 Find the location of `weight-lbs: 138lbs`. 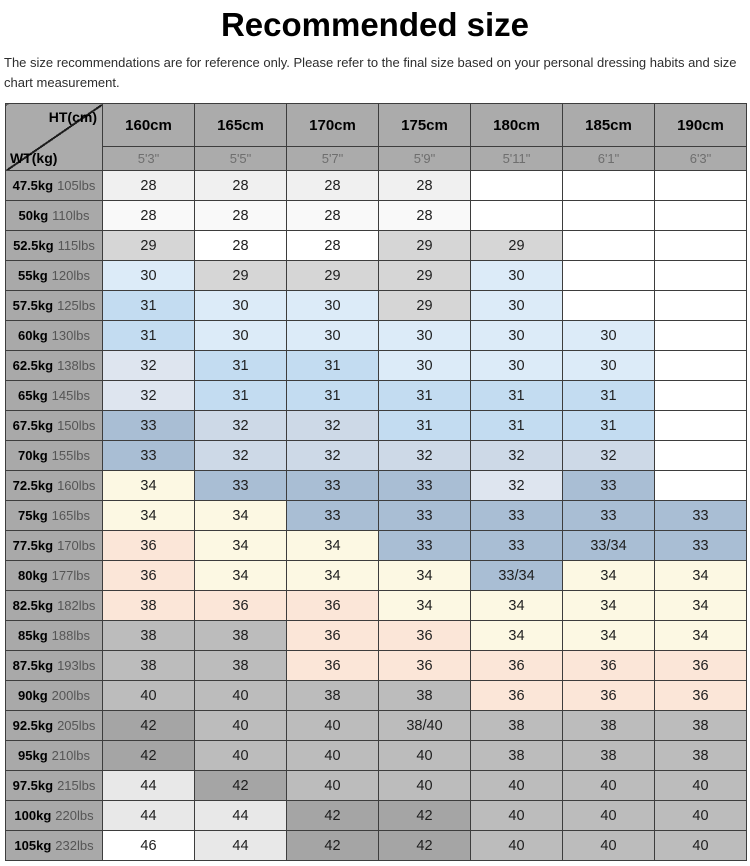

weight-lbs: 138lbs is located at coordinates (76, 365).